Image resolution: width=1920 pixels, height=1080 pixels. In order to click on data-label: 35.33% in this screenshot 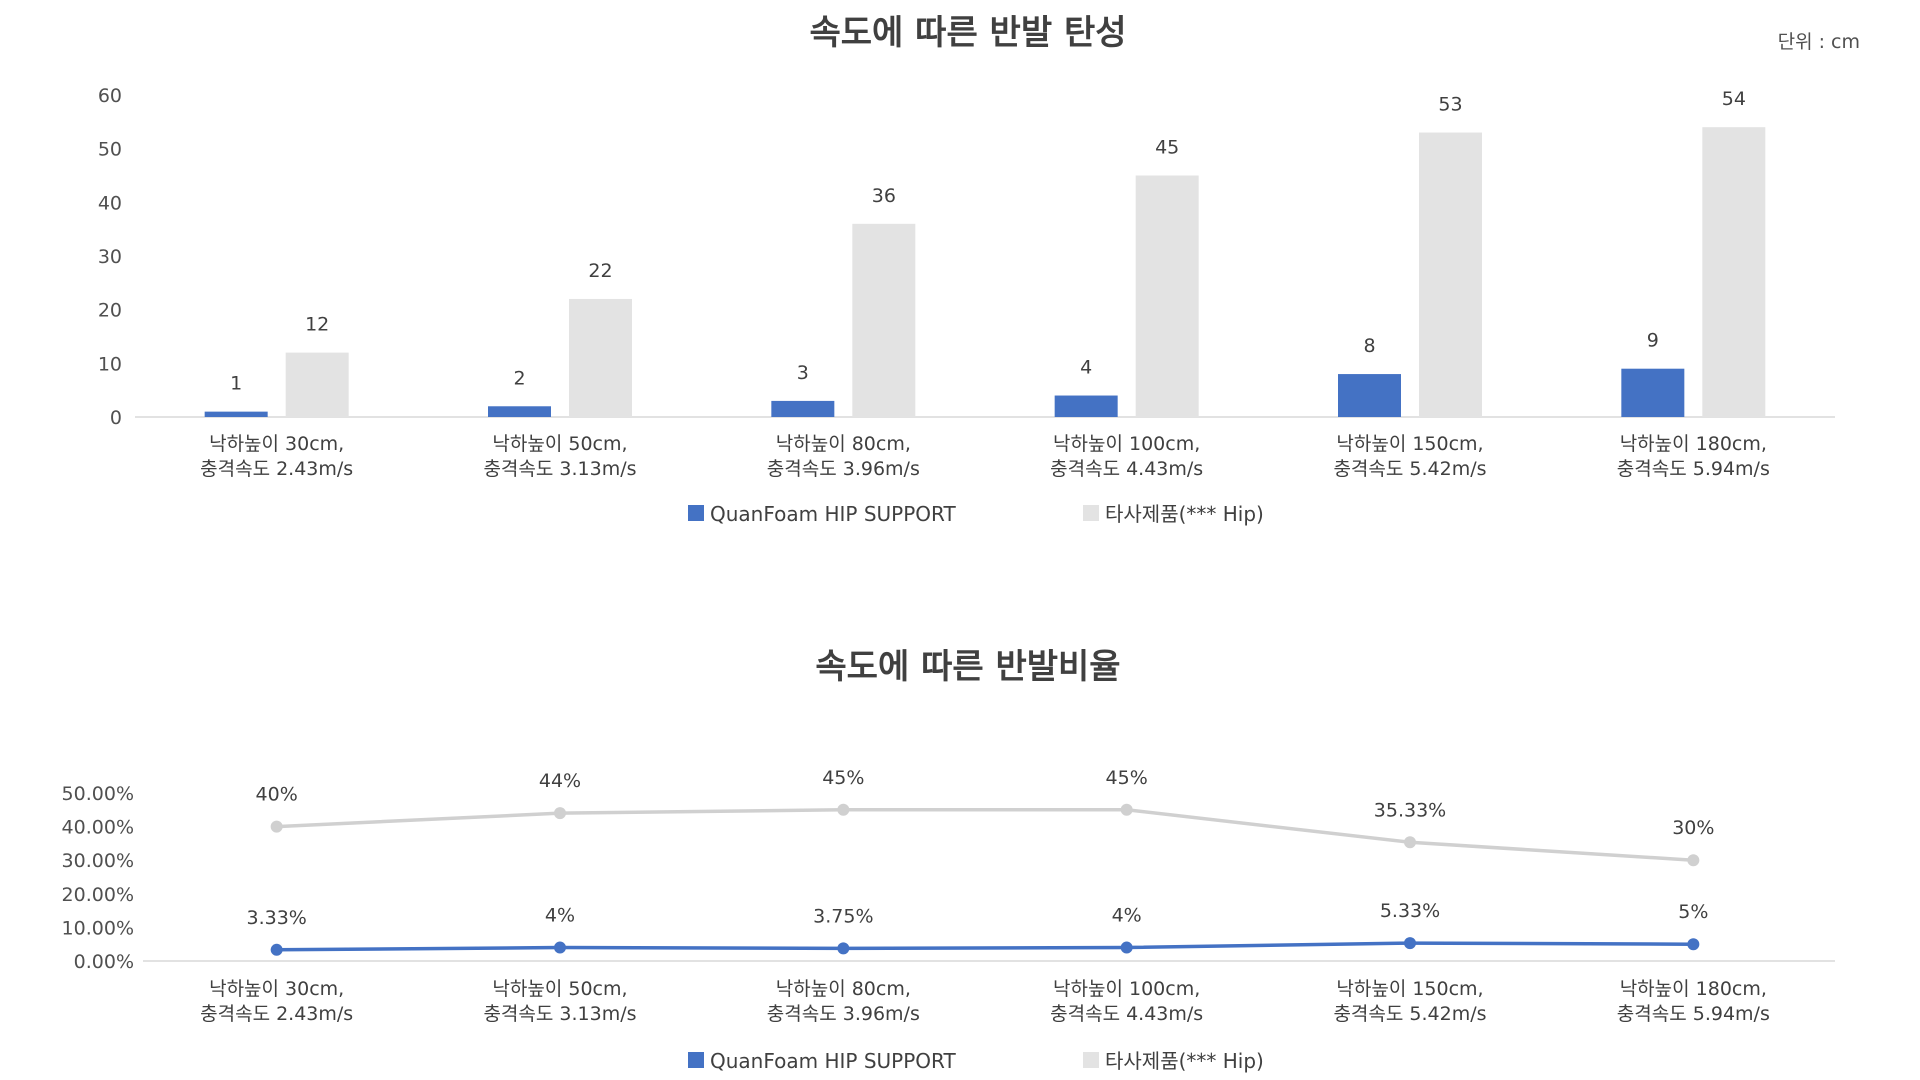, I will do `click(1410, 810)`.